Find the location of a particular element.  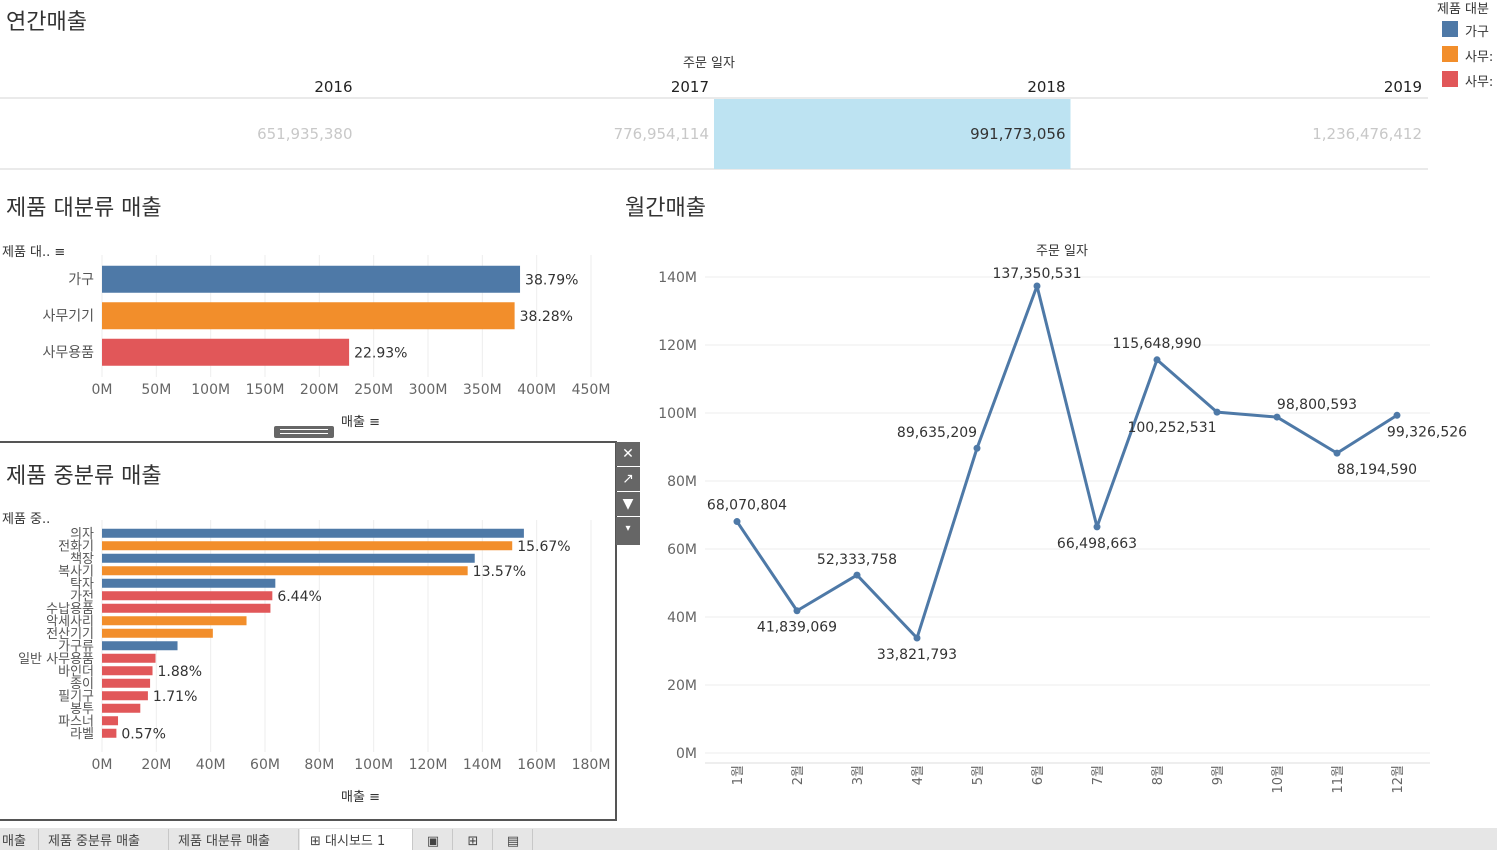

category-label: 가전 is located at coordinates (82, 596).